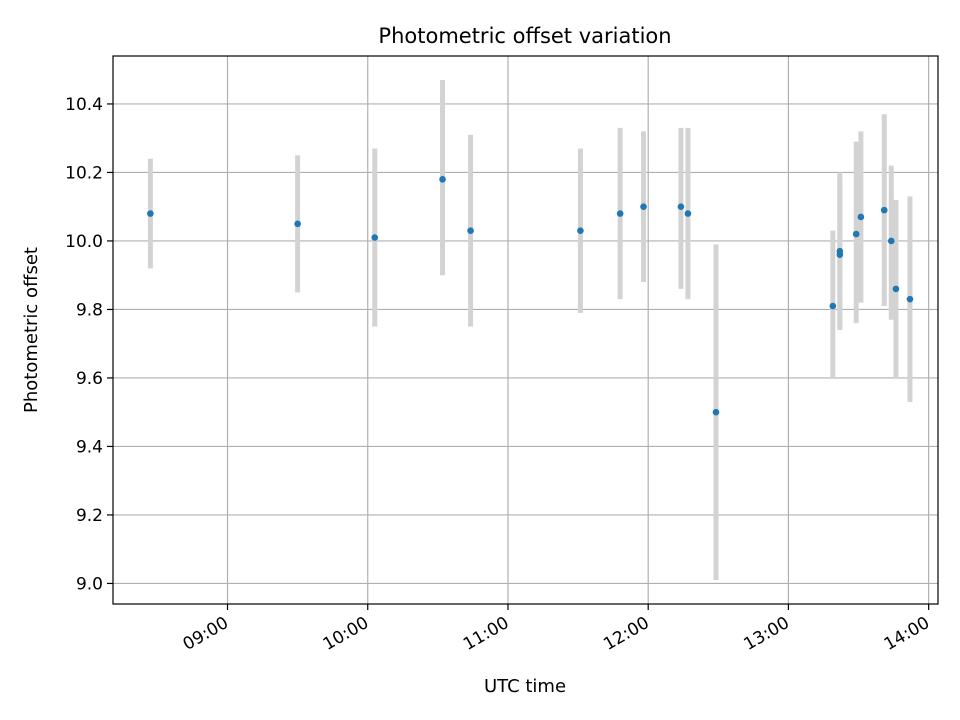  I want to click on y-tick-label: 10.0, so click(84, 242).